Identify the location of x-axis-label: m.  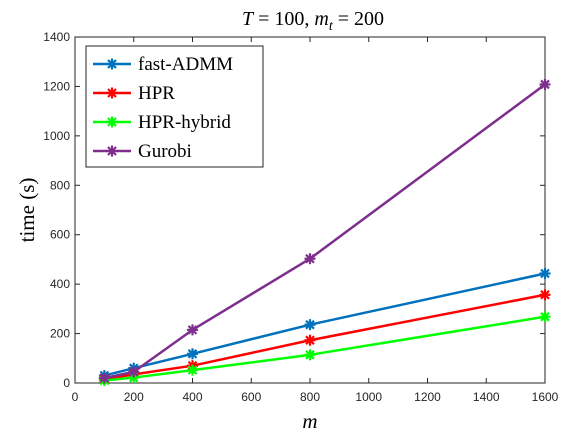
(309, 421).